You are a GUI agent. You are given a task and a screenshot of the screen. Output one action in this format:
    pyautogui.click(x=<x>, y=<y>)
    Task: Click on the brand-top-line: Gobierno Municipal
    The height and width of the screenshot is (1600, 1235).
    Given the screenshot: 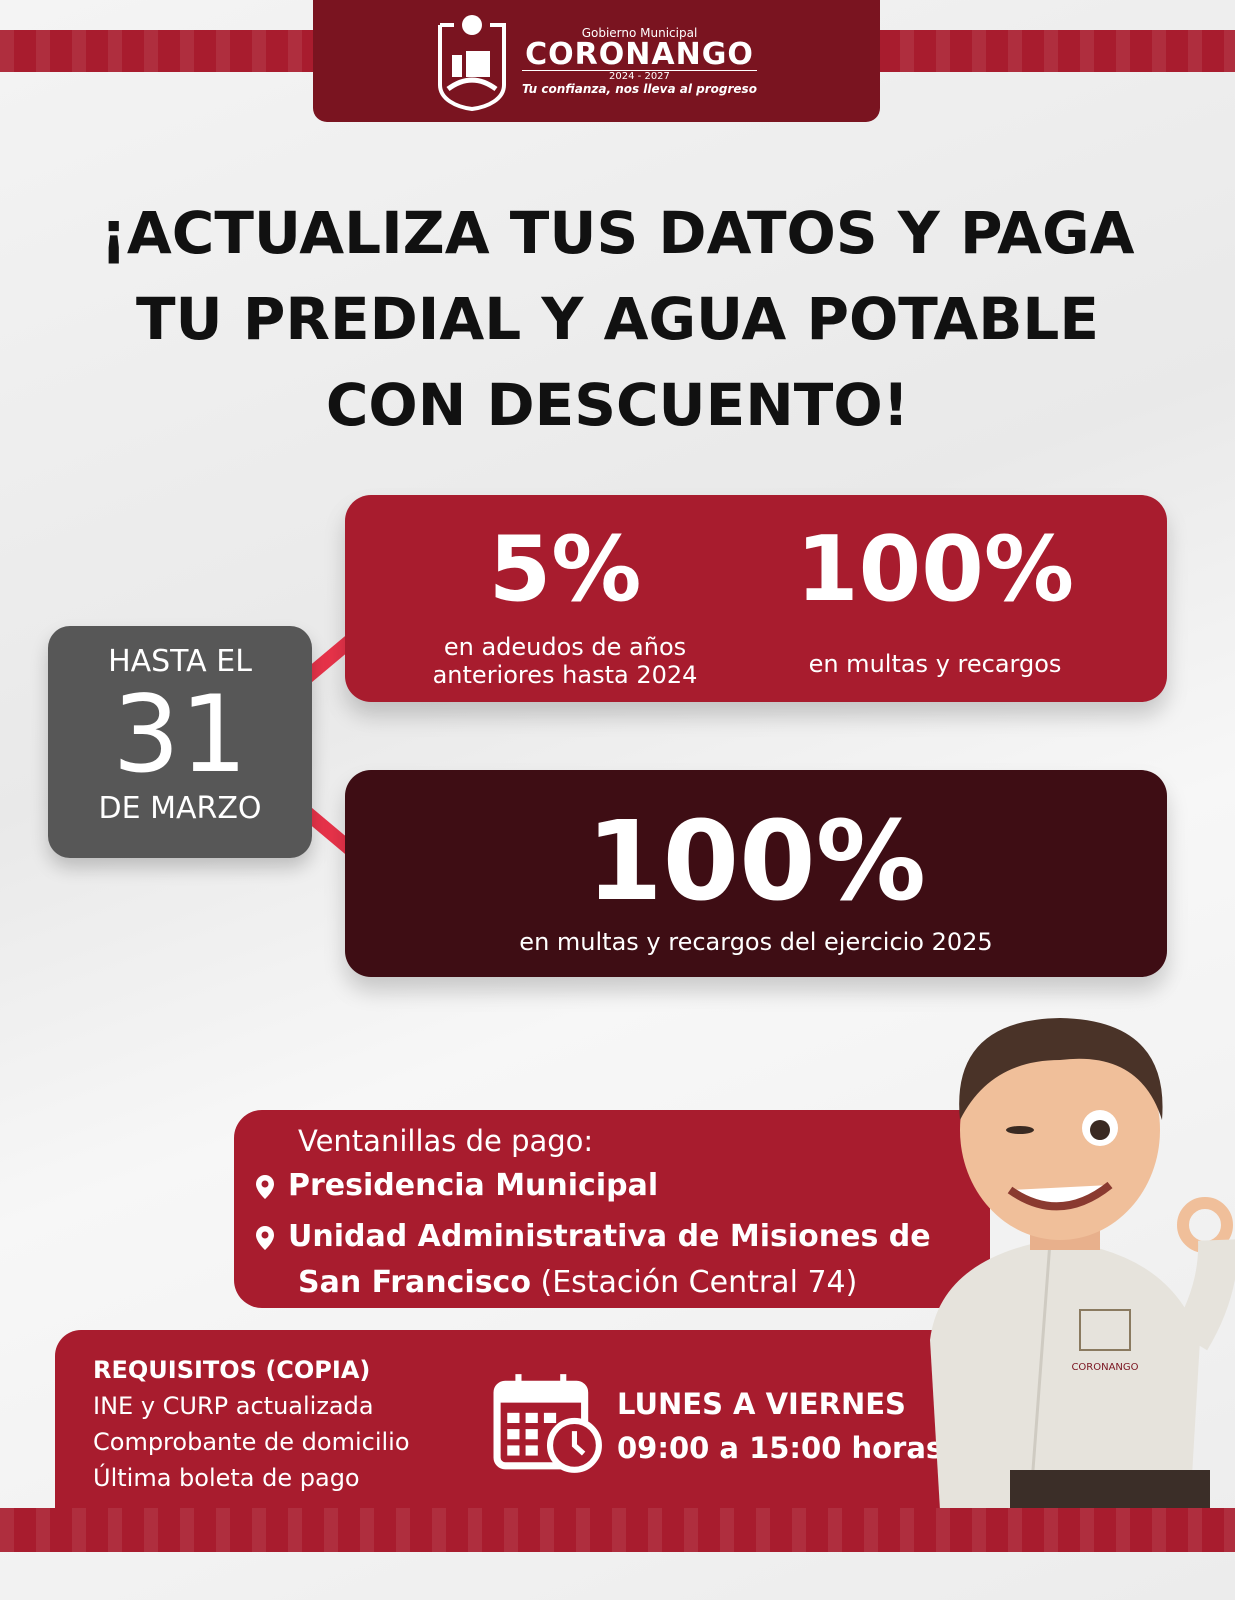 What is the action you would take?
    pyautogui.click(x=639, y=33)
    